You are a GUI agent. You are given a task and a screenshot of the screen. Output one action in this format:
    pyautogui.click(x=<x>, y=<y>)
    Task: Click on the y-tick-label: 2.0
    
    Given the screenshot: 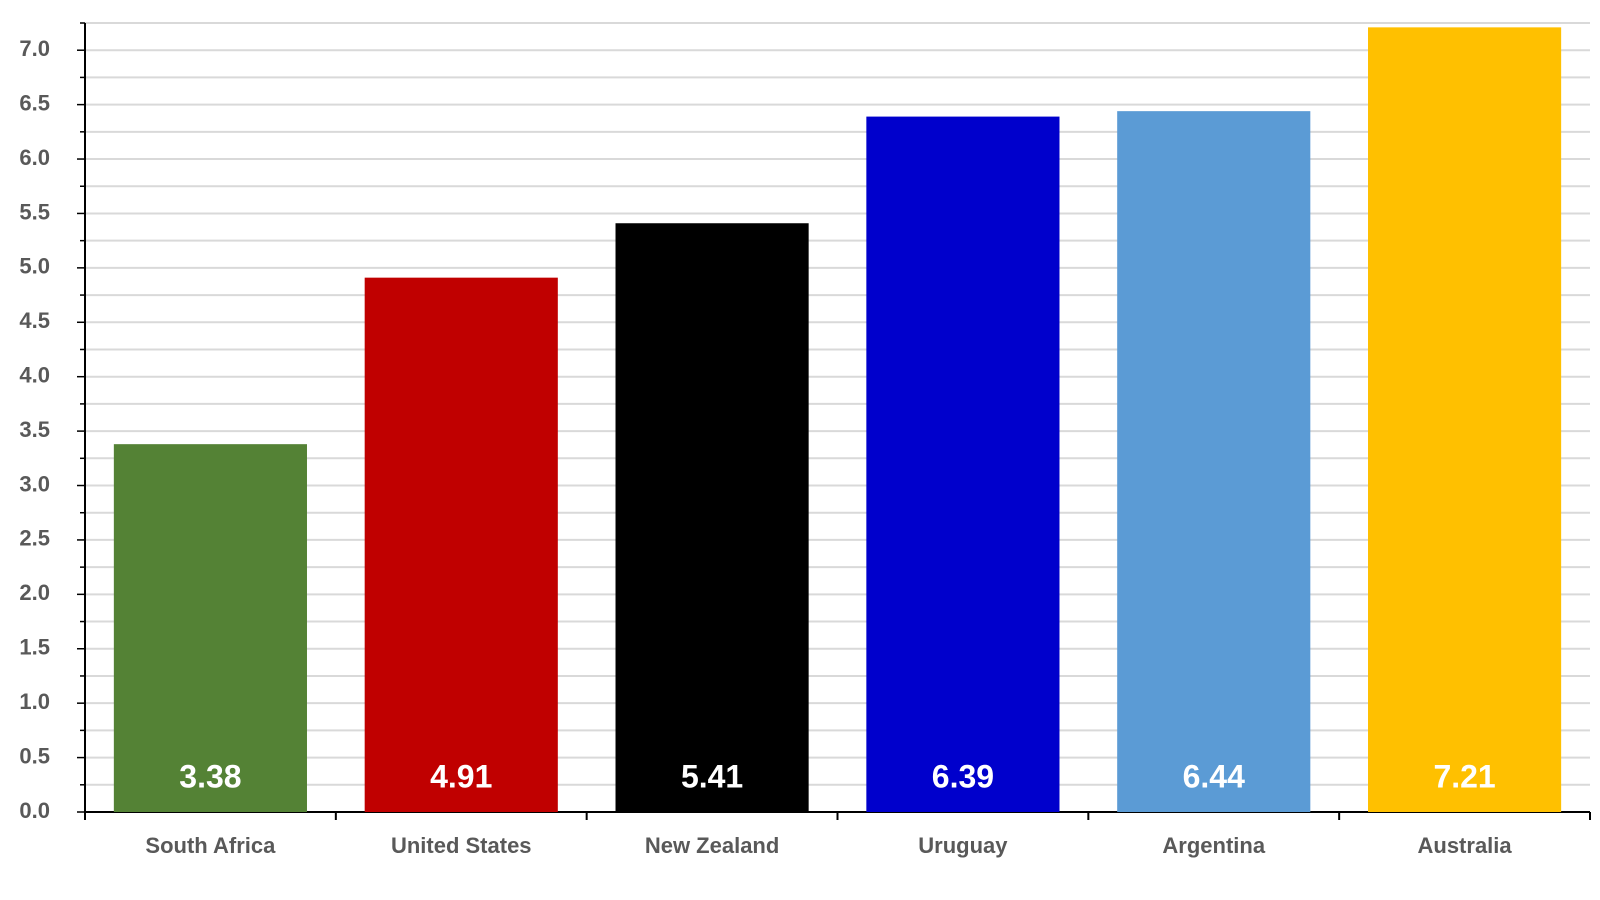 What is the action you would take?
    pyautogui.click(x=34, y=592)
    